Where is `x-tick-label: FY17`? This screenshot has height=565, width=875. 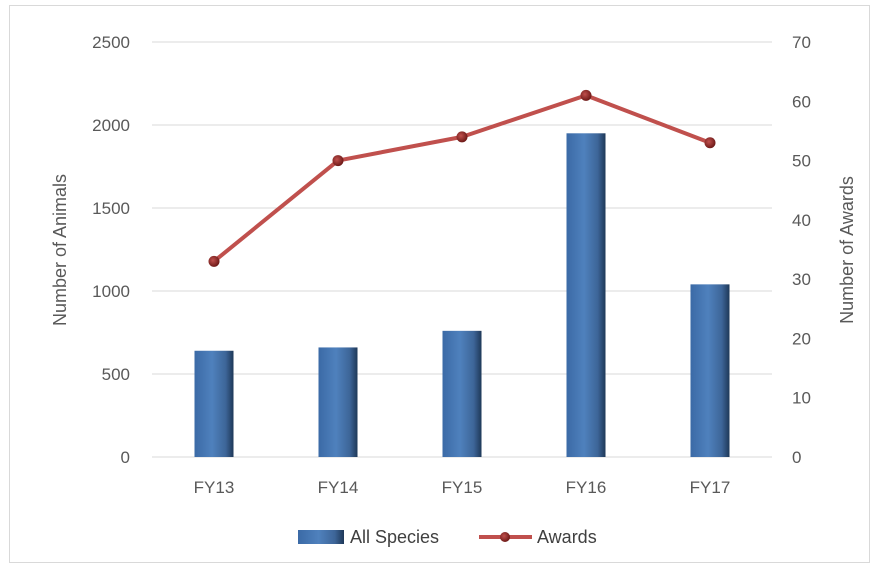
x-tick-label: FY17 is located at coordinates (710, 487).